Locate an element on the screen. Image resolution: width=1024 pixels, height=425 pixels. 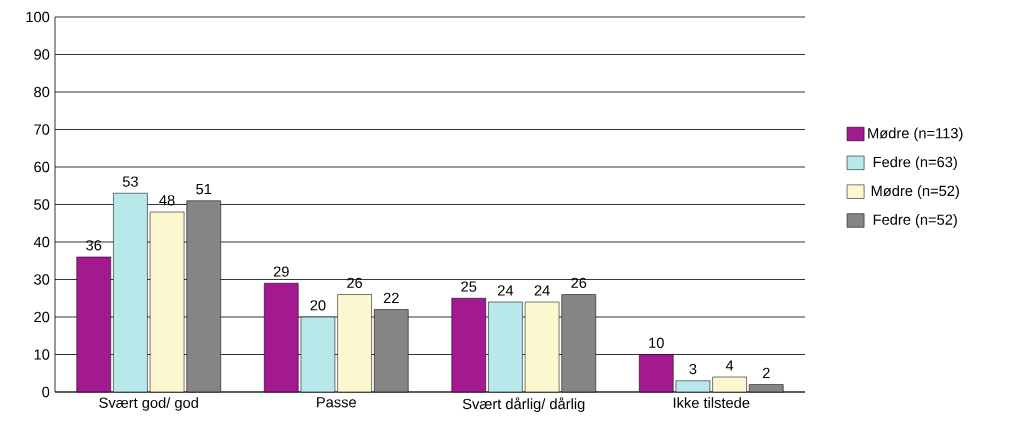
data-label: 2 is located at coordinates (766, 373).